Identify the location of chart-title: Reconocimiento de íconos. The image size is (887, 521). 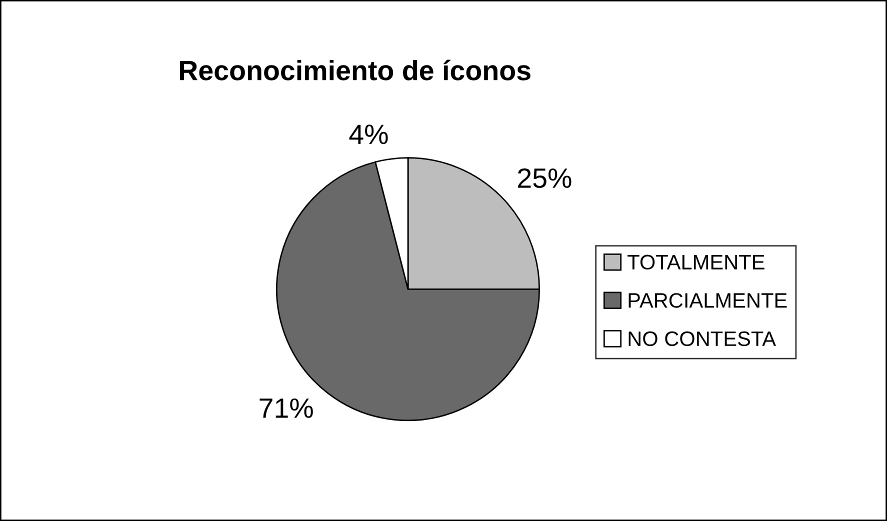
(355, 70).